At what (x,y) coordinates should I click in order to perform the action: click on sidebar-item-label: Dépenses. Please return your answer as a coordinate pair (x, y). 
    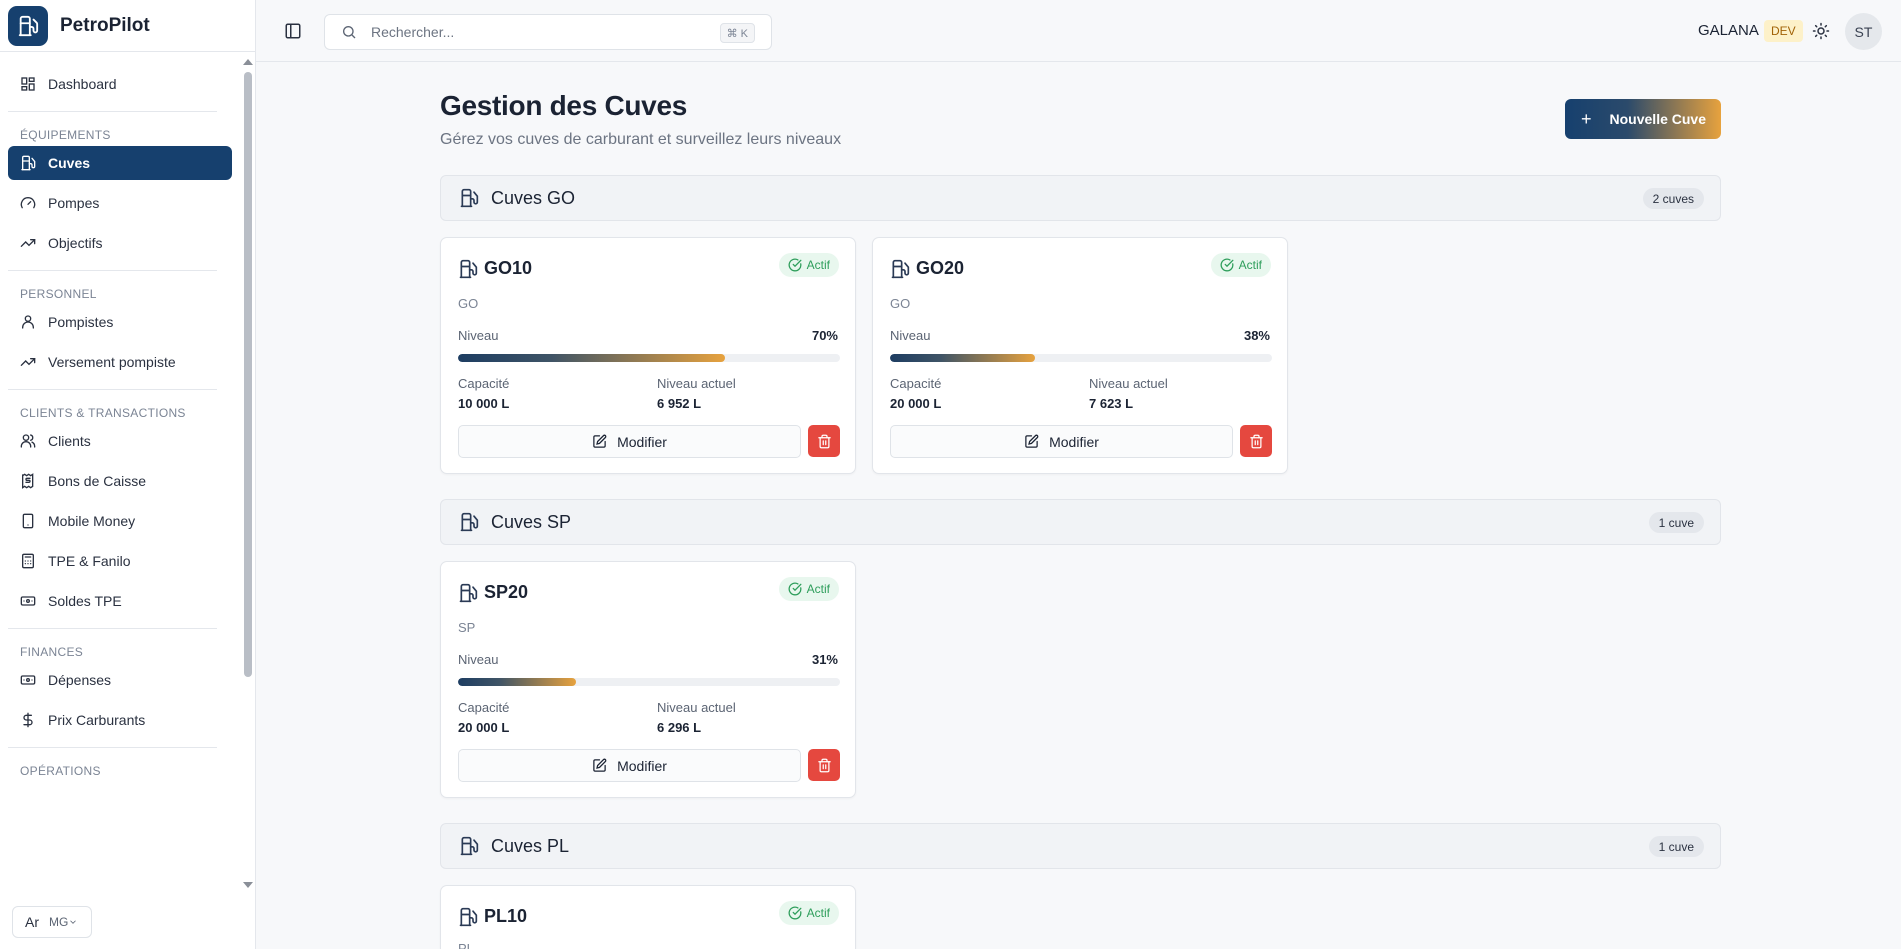
    Looking at the image, I should click on (80, 680).